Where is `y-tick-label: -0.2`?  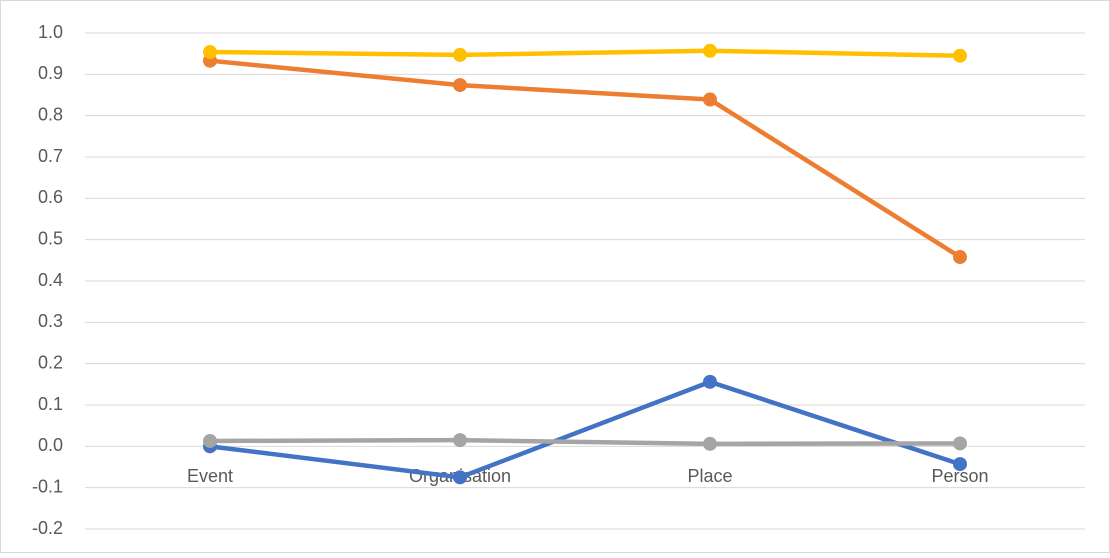
y-tick-label: -0.2 is located at coordinates (47, 528).